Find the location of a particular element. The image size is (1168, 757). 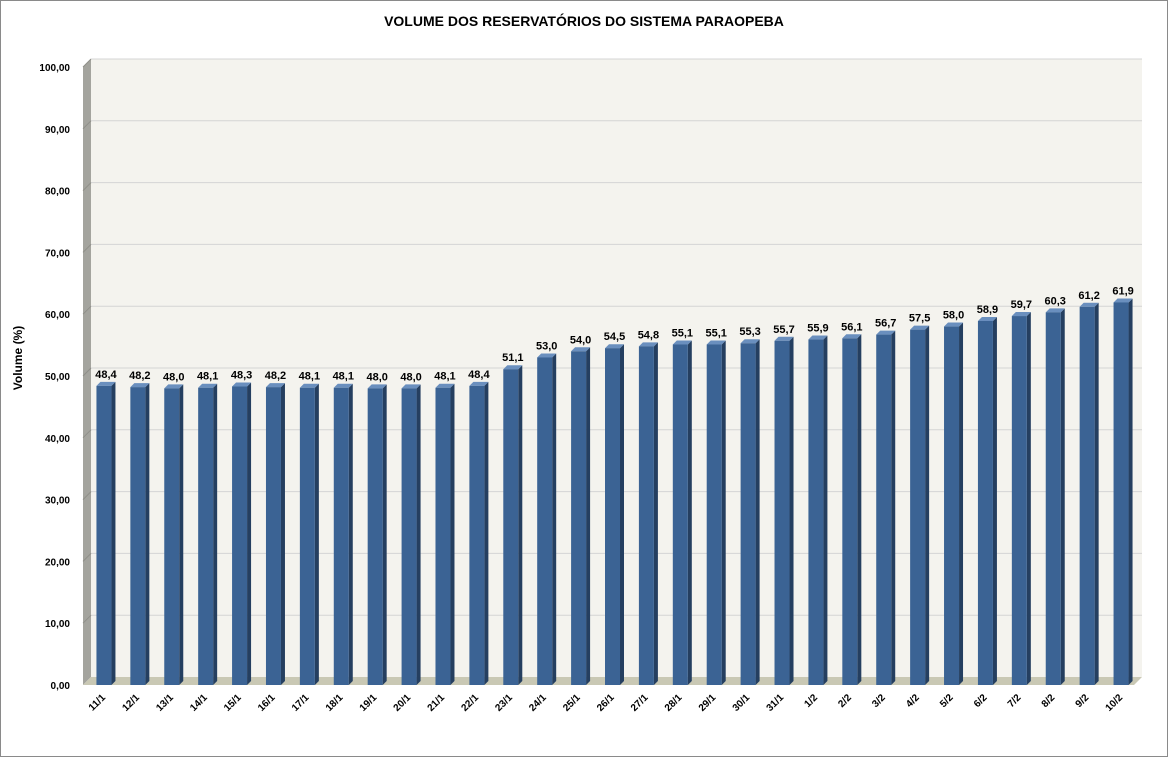

x-tick-label: 7/2 is located at coordinates (1015, 701).